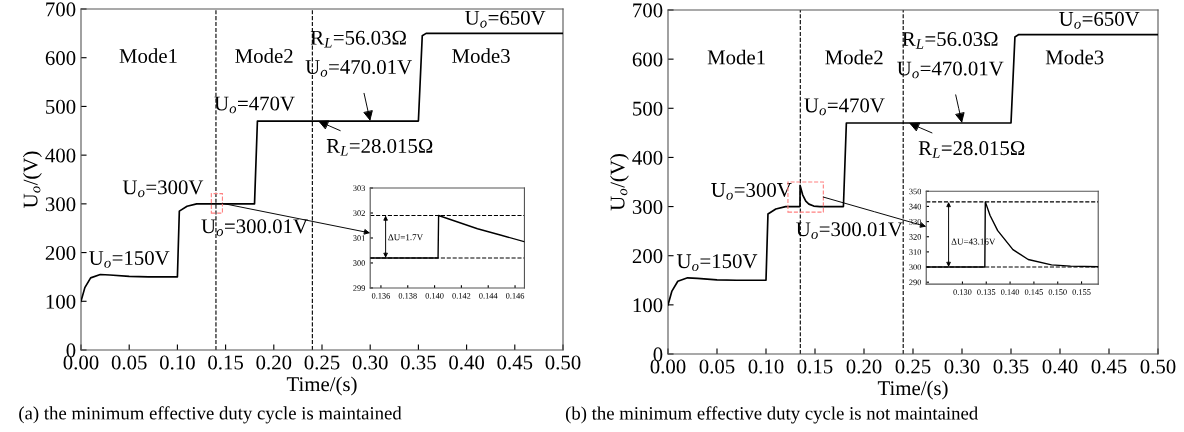  What do you see at coordinates (359, 288) in the screenshot?
I see `y-tick-label: 299` at bounding box center [359, 288].